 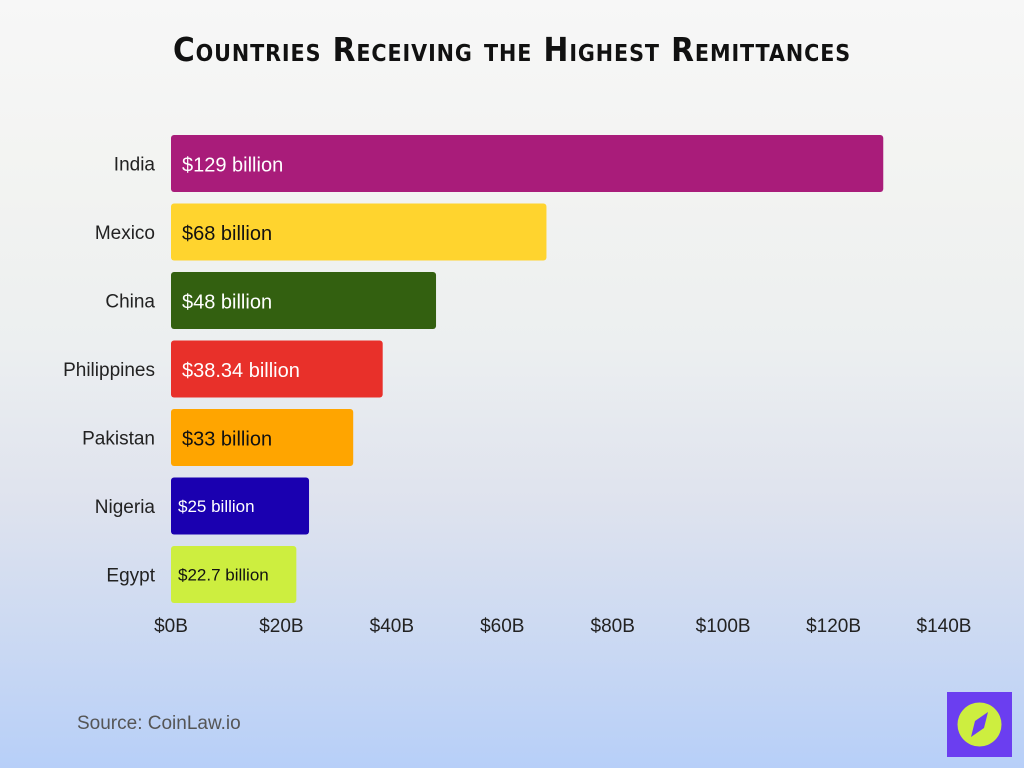 What do you see at coordinates (227, 440) in the screenshot?
I see `data-label: $33 billion` at bounding box center [227, 440].